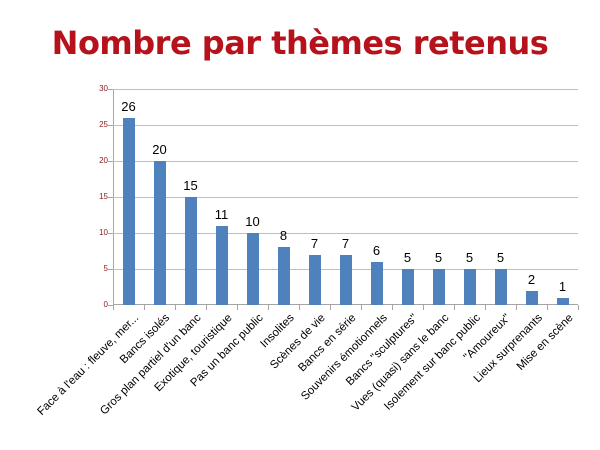 The width and height of the screenshot is (600, 450). What do you see at coordinates (190, 185) in the screenshot?
I see `data-label: 15` at bounding box center [190, 185].